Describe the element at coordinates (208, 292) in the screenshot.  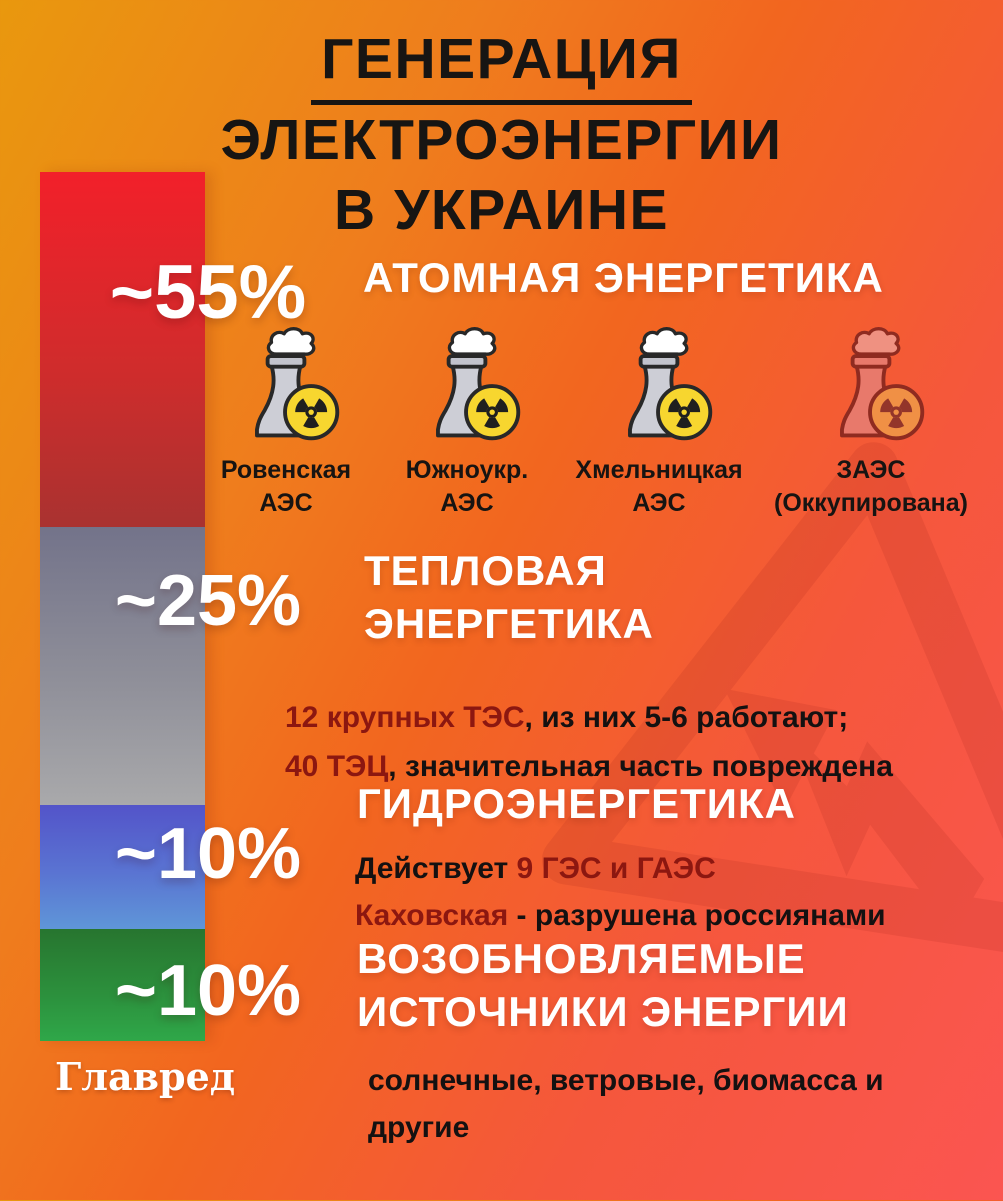
I see `percent-label-nuclear: ~55%` at that location.